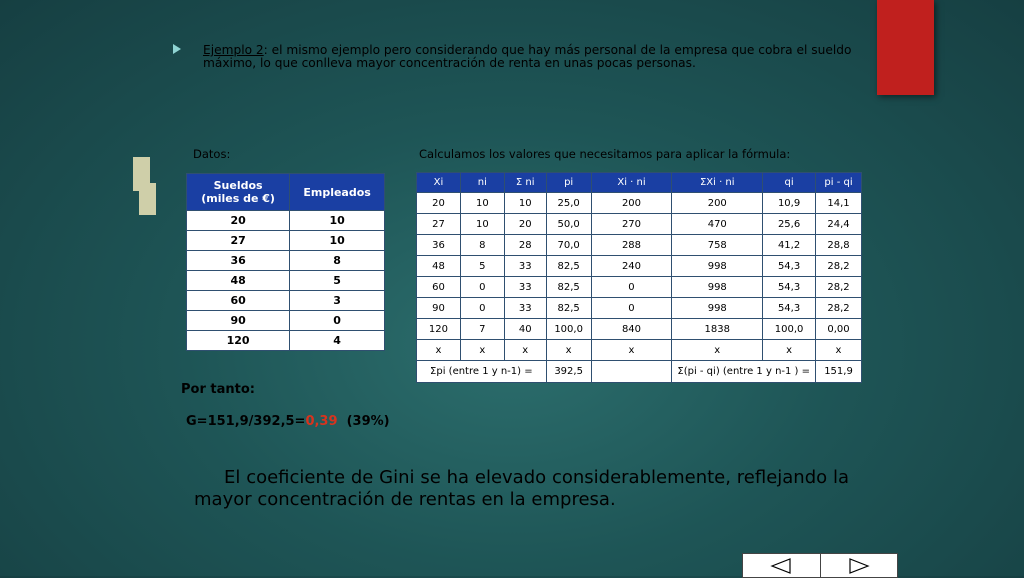  I want to click on sum-pi-label: Σpi (entre 1 y n-1) =, so click(481, 371).